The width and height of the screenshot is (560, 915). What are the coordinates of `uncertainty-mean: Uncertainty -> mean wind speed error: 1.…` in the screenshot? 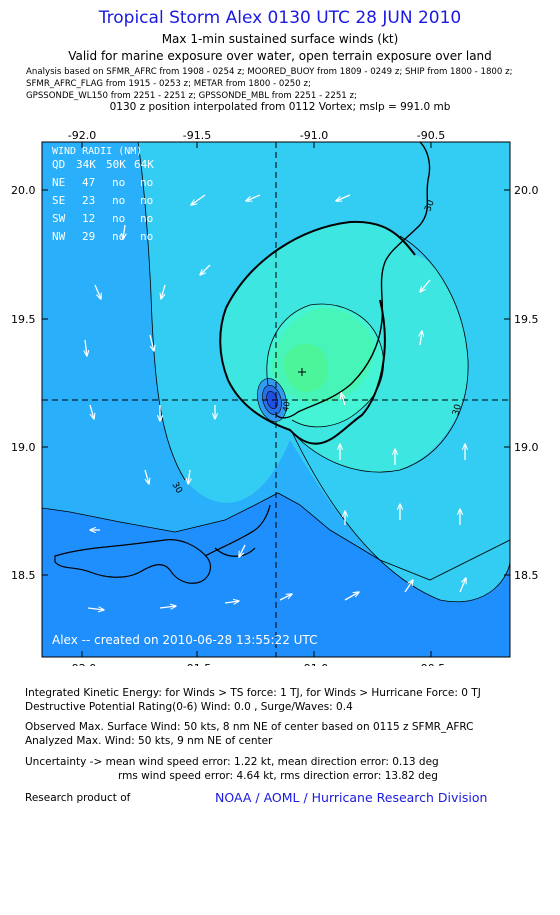 It's located at (232, 762).